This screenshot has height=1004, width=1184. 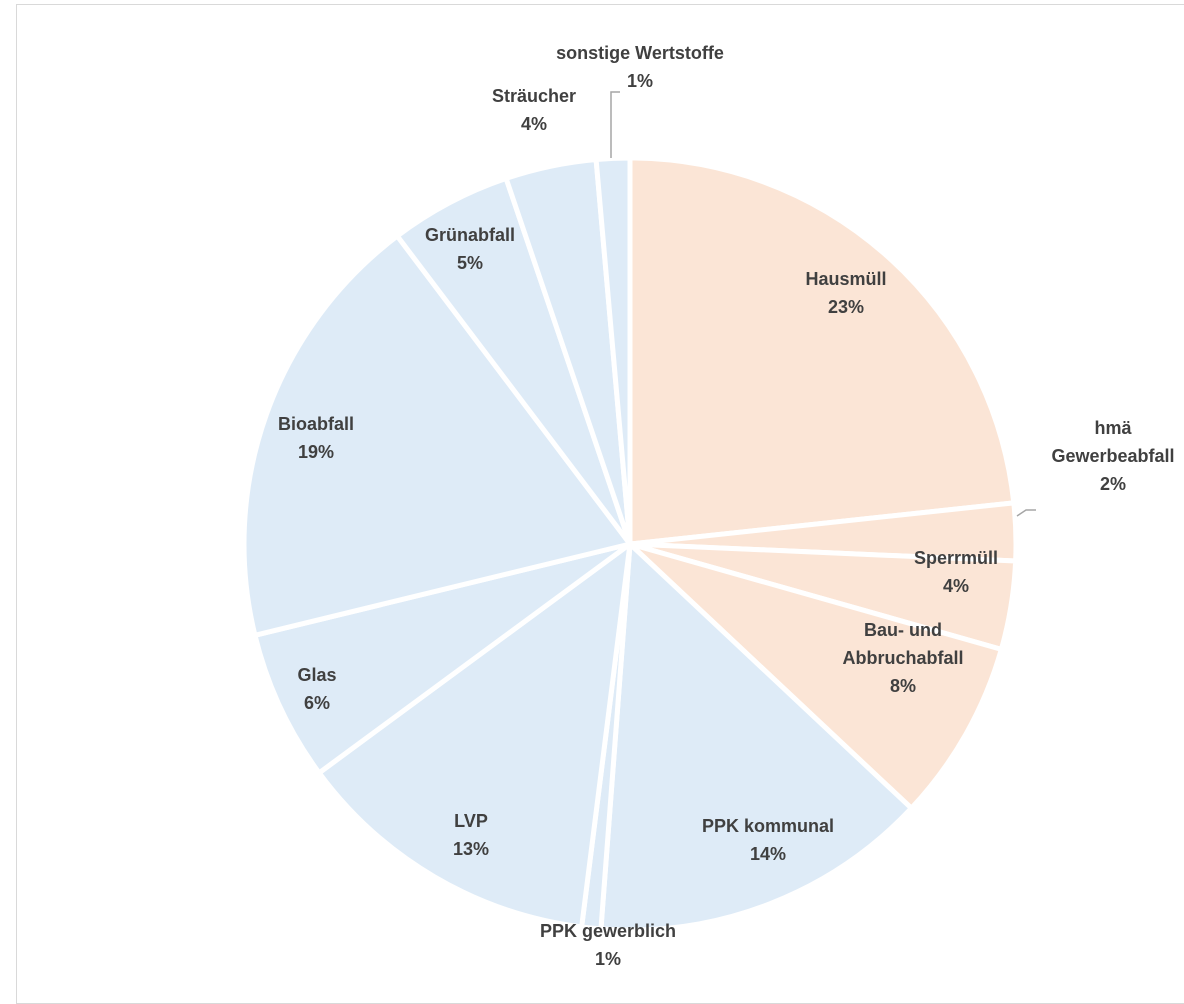 I want to click on slice-name: sonstige Wertstoffe, so click(x=640, y=53).